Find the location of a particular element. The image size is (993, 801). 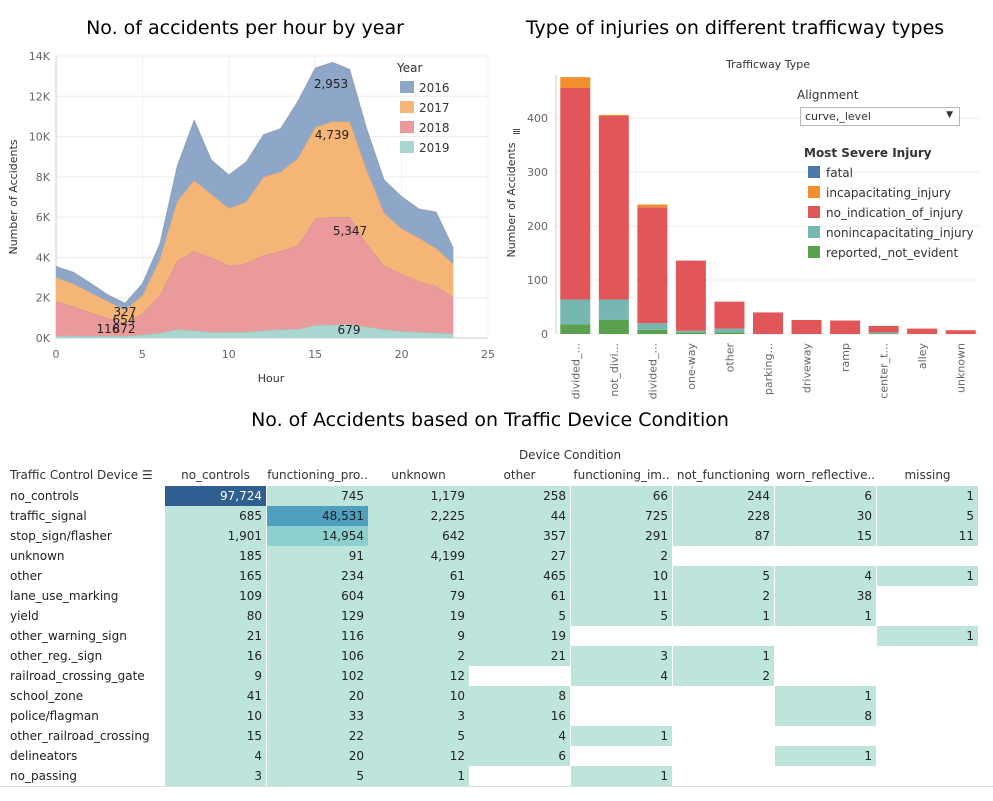

area-series-2016 is located at coordinates (255, 186).